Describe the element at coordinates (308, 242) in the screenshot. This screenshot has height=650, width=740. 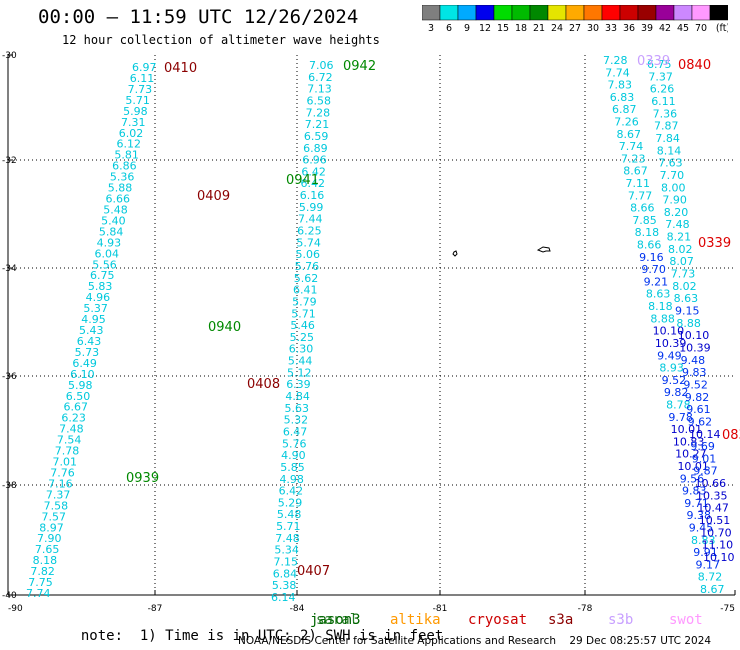
I see `wave-height-value: 5.74` at that location.